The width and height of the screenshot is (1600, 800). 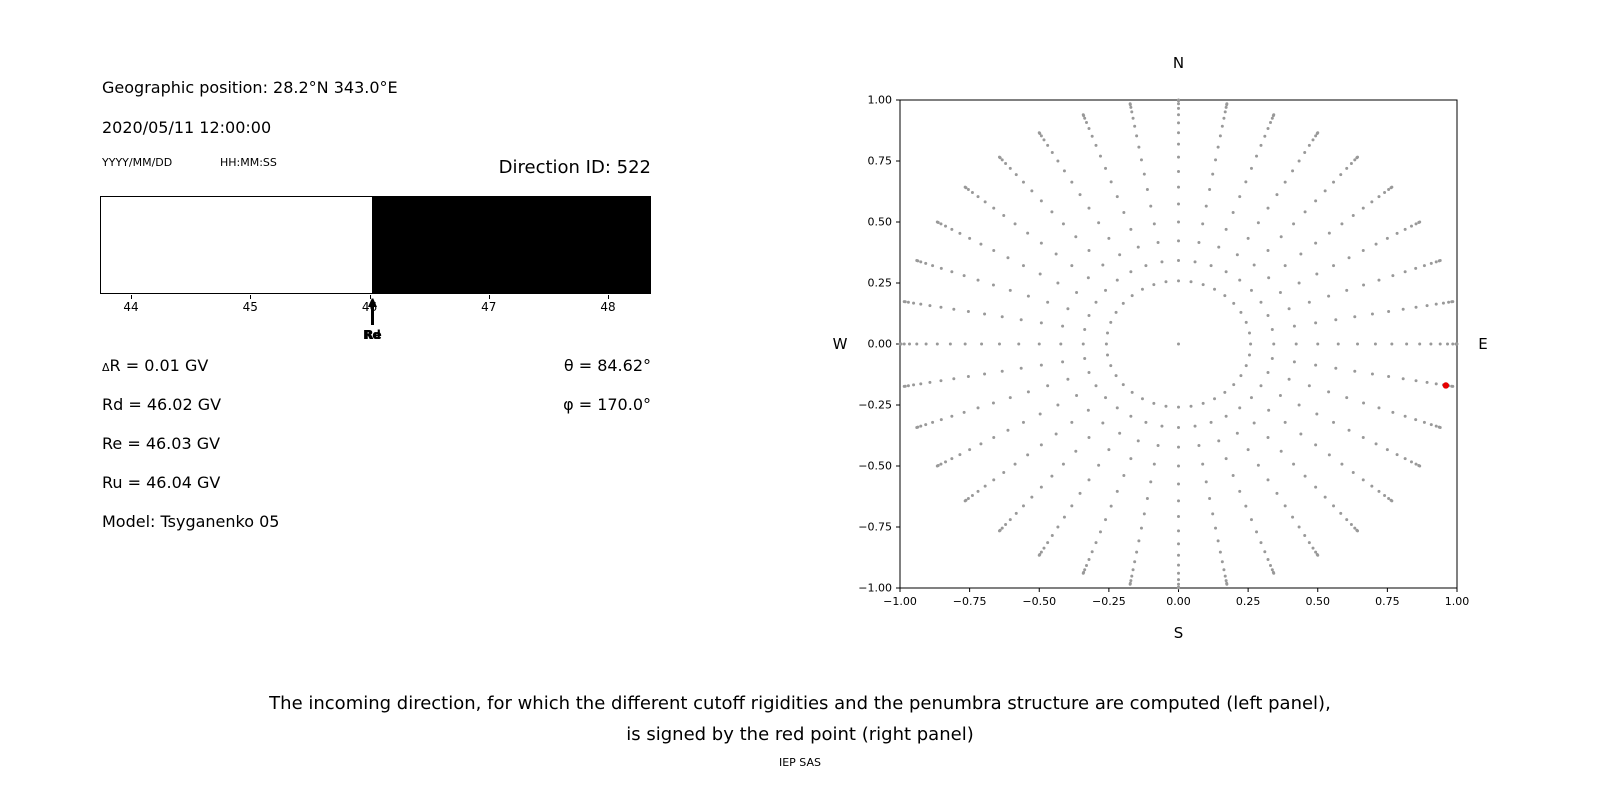 I want to click on credit-text: IEP SAS, so click(x=800, y=762).